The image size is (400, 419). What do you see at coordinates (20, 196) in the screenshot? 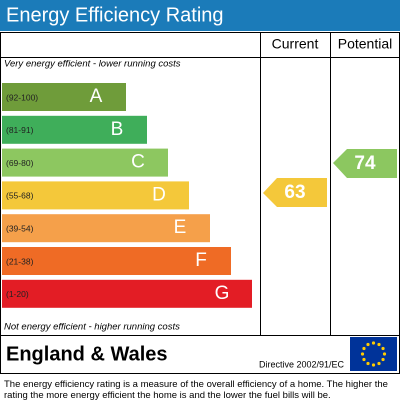
I see `band-range: (55-68)` at bounding box center [20, 196].